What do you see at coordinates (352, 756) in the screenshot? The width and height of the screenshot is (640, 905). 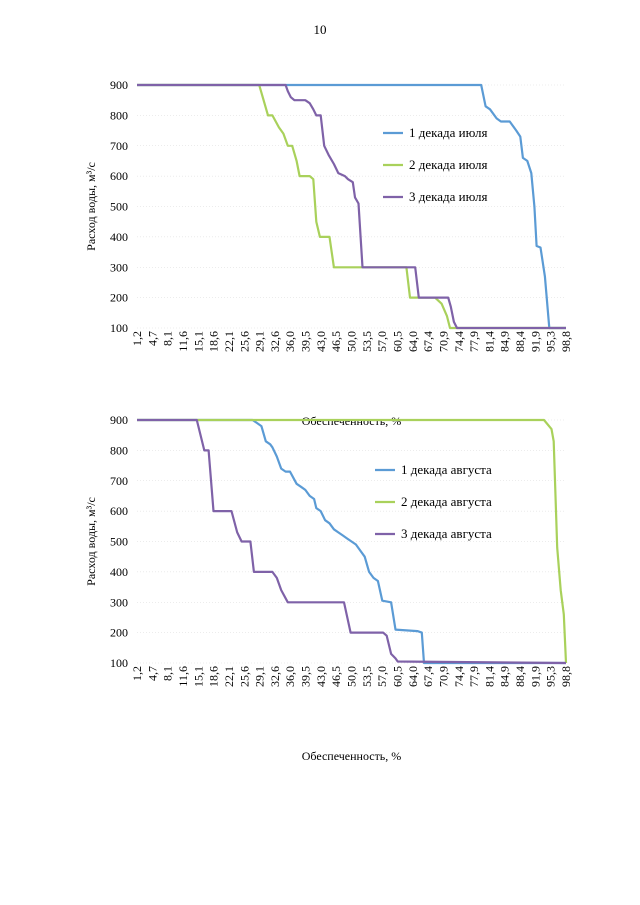 I see `x-axis-title: Обеспеченность, %` at bounding box center [352, 756].